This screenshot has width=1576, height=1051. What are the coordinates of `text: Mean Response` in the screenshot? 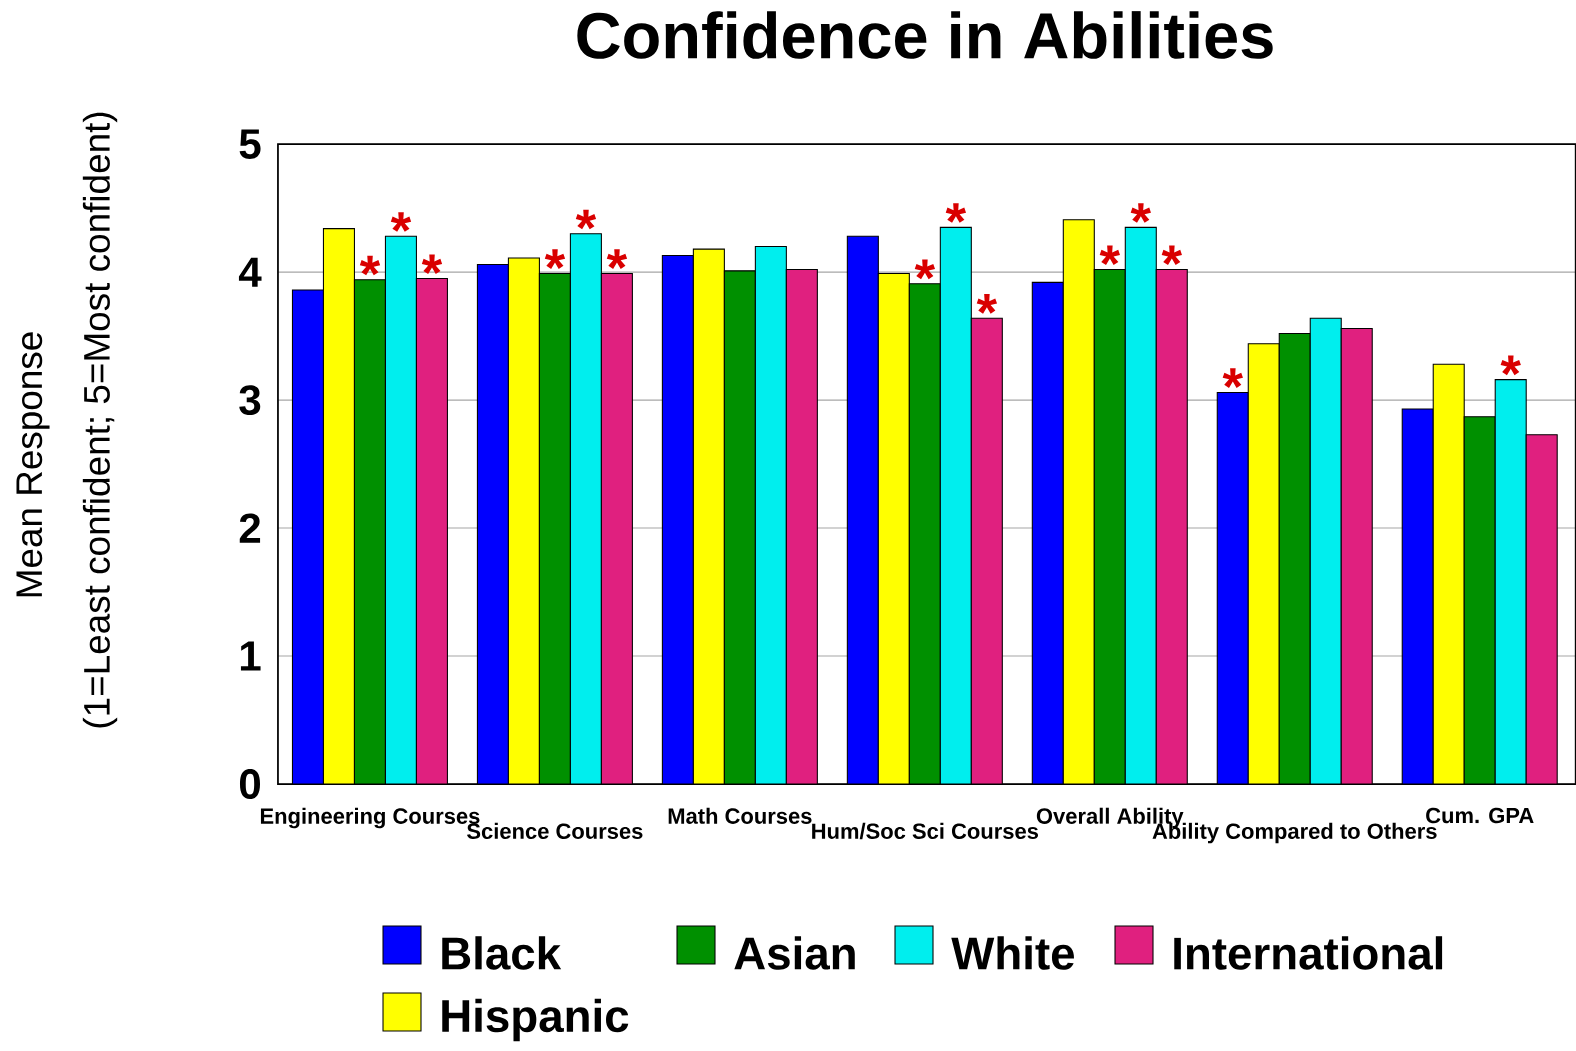 It's located at (33, 464).